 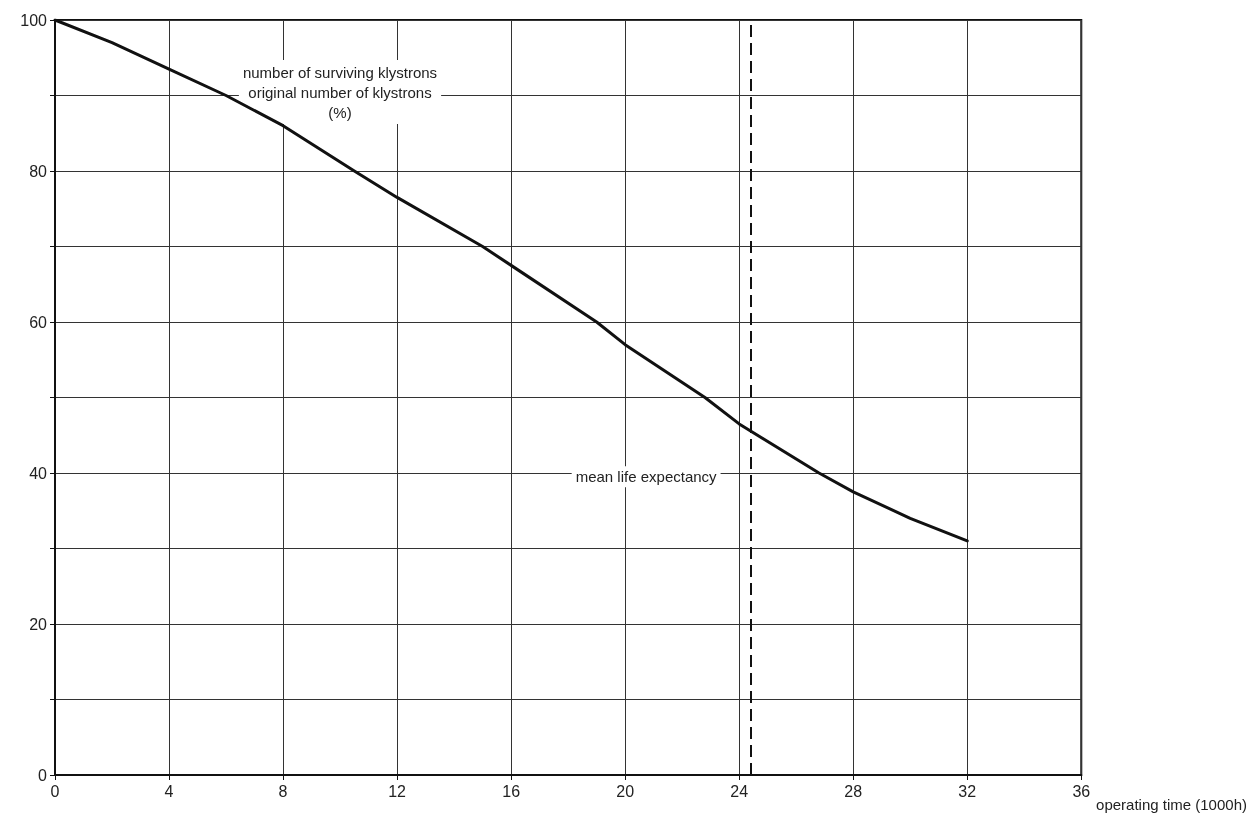 I want to click on x-tick-label: 8, so click(x=283, y=791).